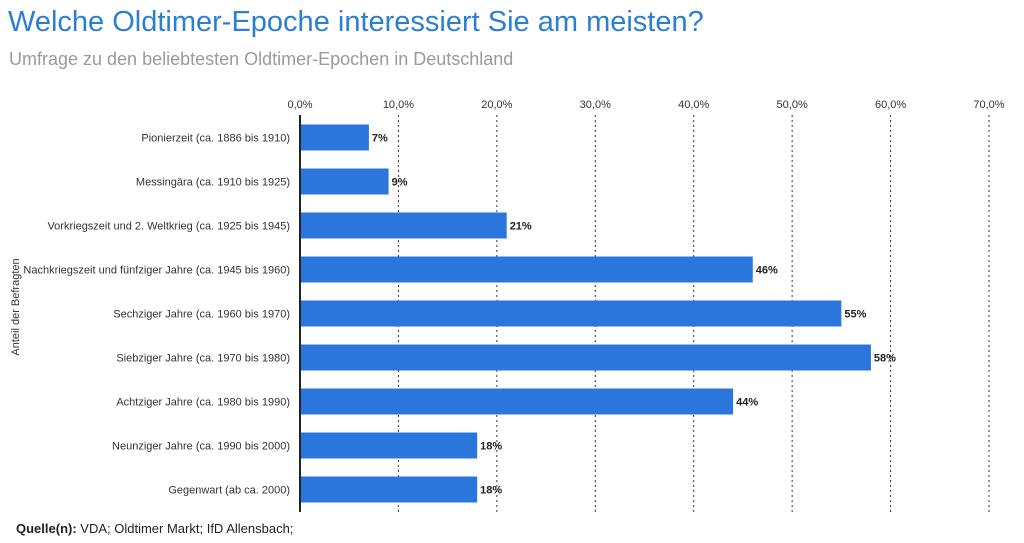 This screenshot has height=543, width=1024. What do you see at coordinates (496, 105) in the screenshot?
I see `x-tick-label: 20,0%` at bounding box center [496, 105].